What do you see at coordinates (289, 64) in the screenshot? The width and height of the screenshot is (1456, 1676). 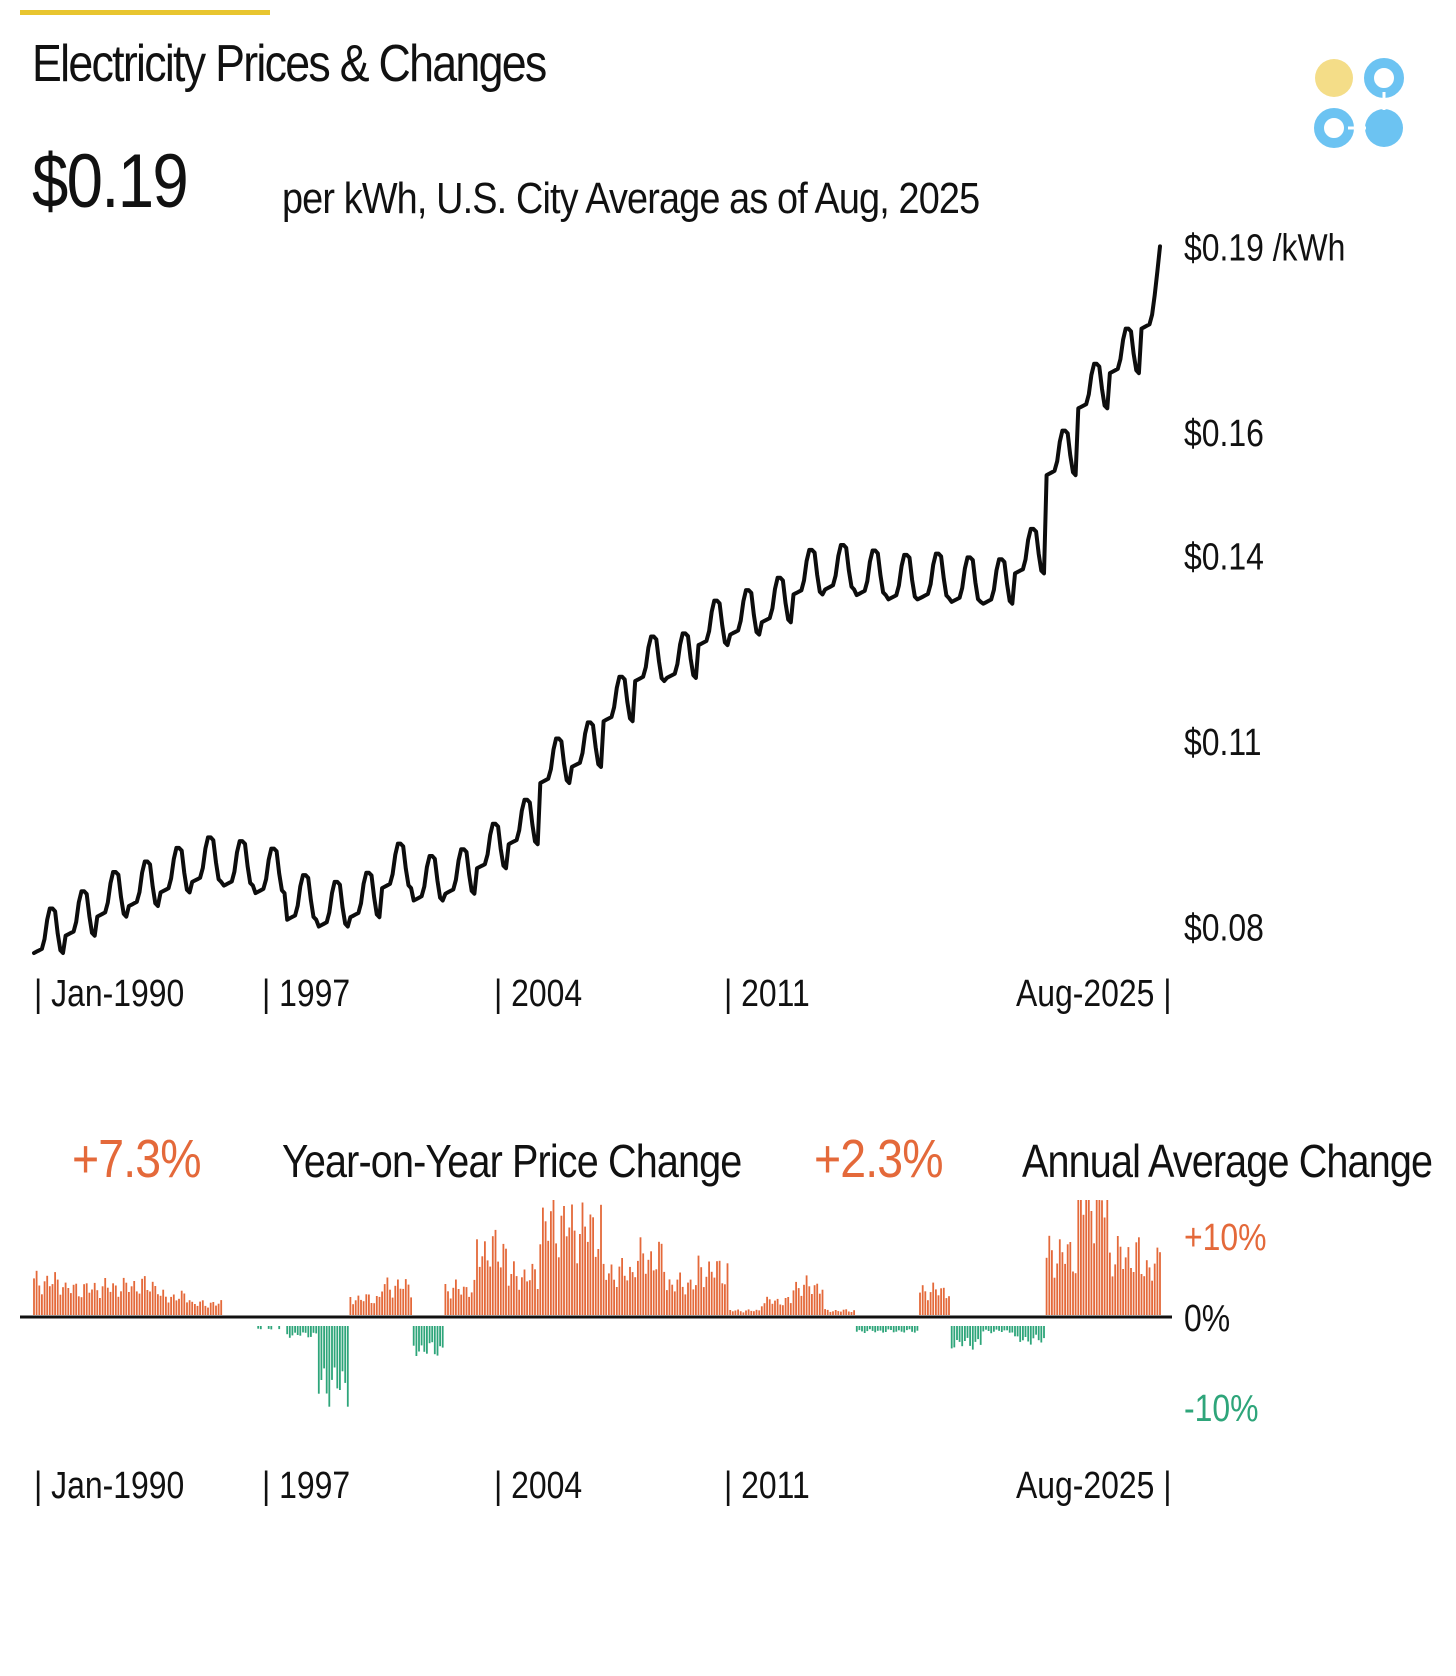 I see `chart-title: Electricity Prices & Changes` at bounding box center [289, 64].